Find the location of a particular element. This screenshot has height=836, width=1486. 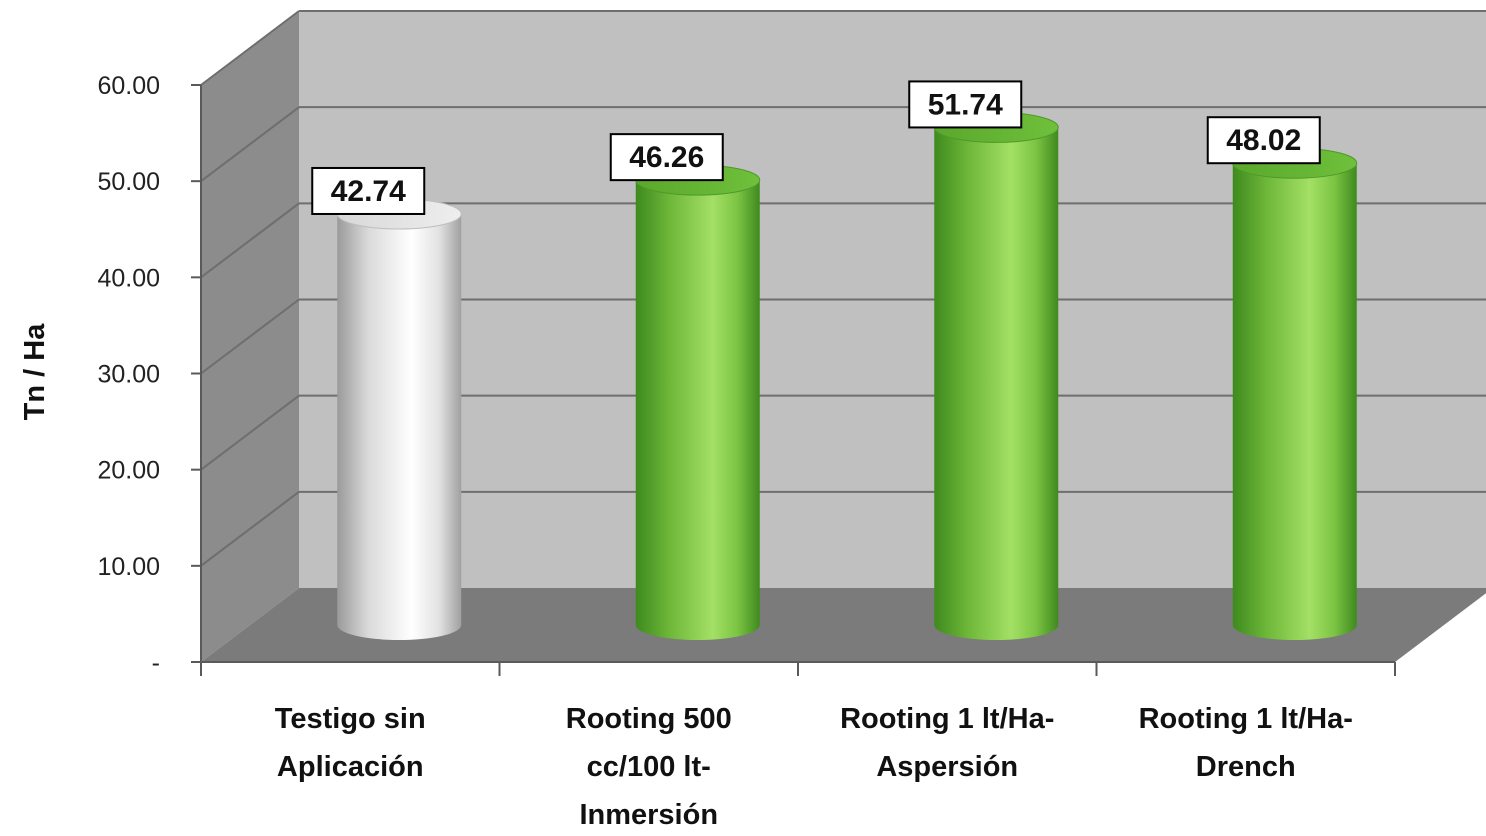

y-tick-label: 20.00 is located at coordinates (128, 471).